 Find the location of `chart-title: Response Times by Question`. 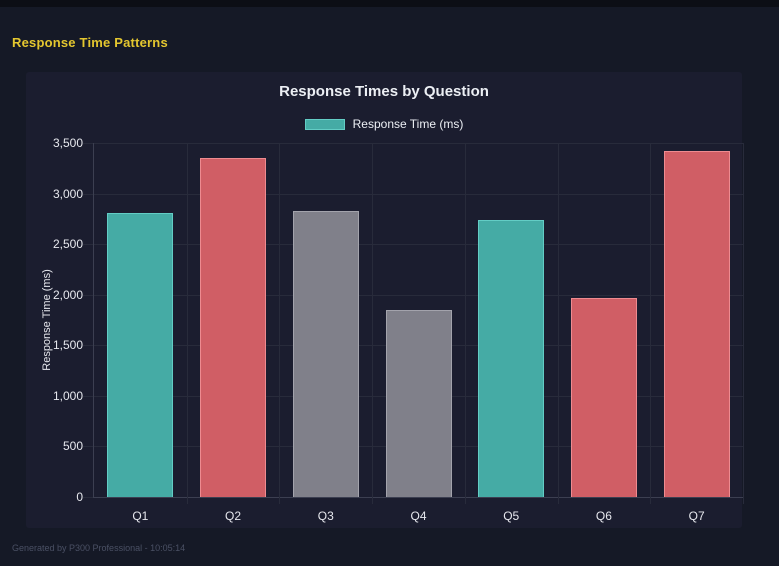

chart-title: Response Times by Question is located at coordinates (384, 91).